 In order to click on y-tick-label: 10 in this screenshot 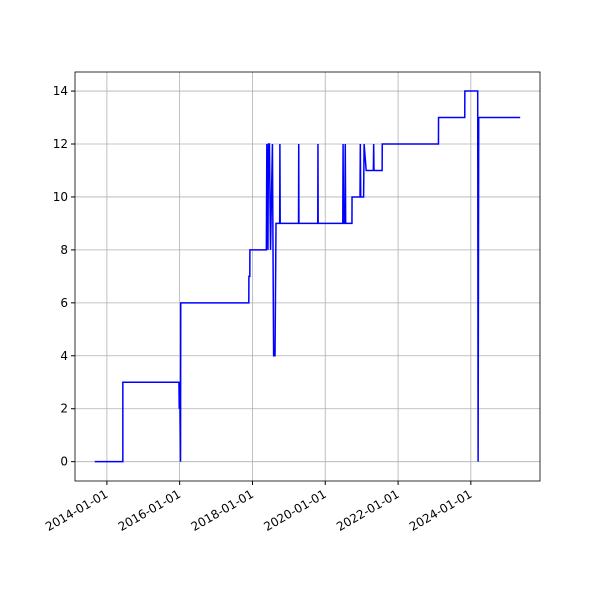, I will do `click(60, 197)`.